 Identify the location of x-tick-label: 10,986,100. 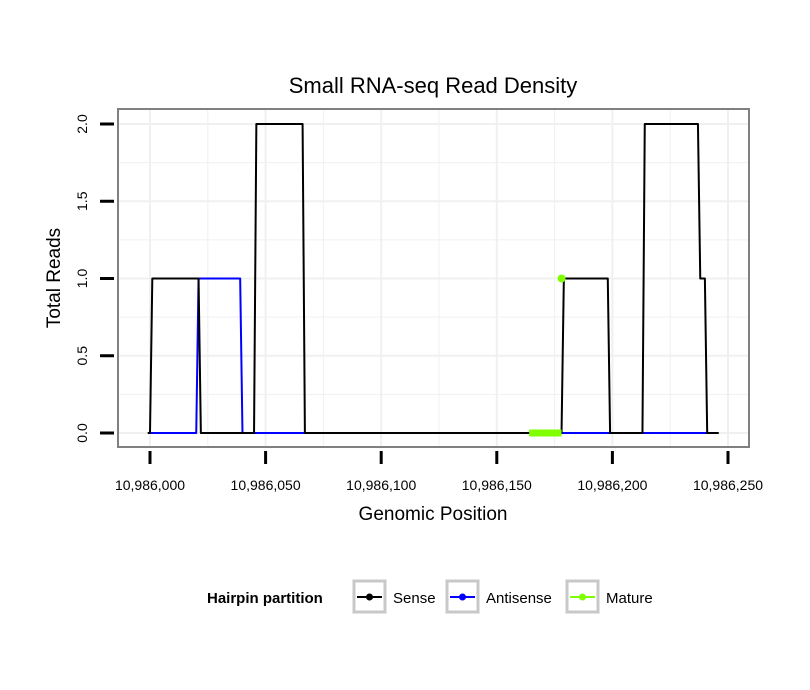
(381, 485).